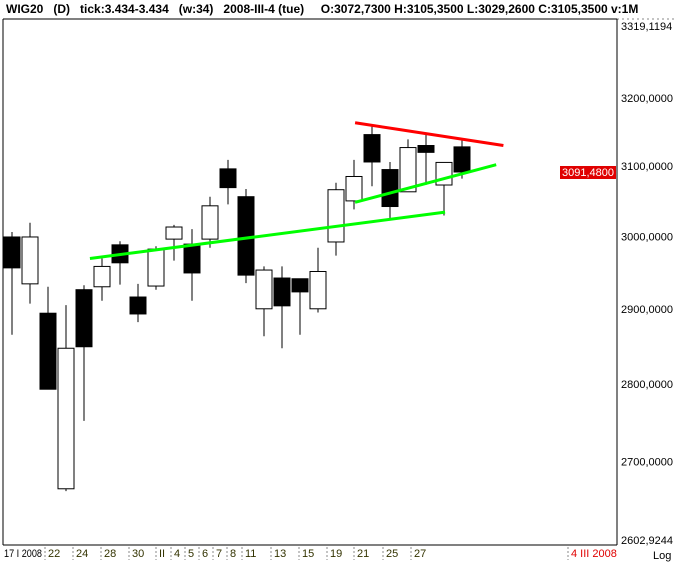  I want to click on x-tick-label: 28, so click(110, 554).